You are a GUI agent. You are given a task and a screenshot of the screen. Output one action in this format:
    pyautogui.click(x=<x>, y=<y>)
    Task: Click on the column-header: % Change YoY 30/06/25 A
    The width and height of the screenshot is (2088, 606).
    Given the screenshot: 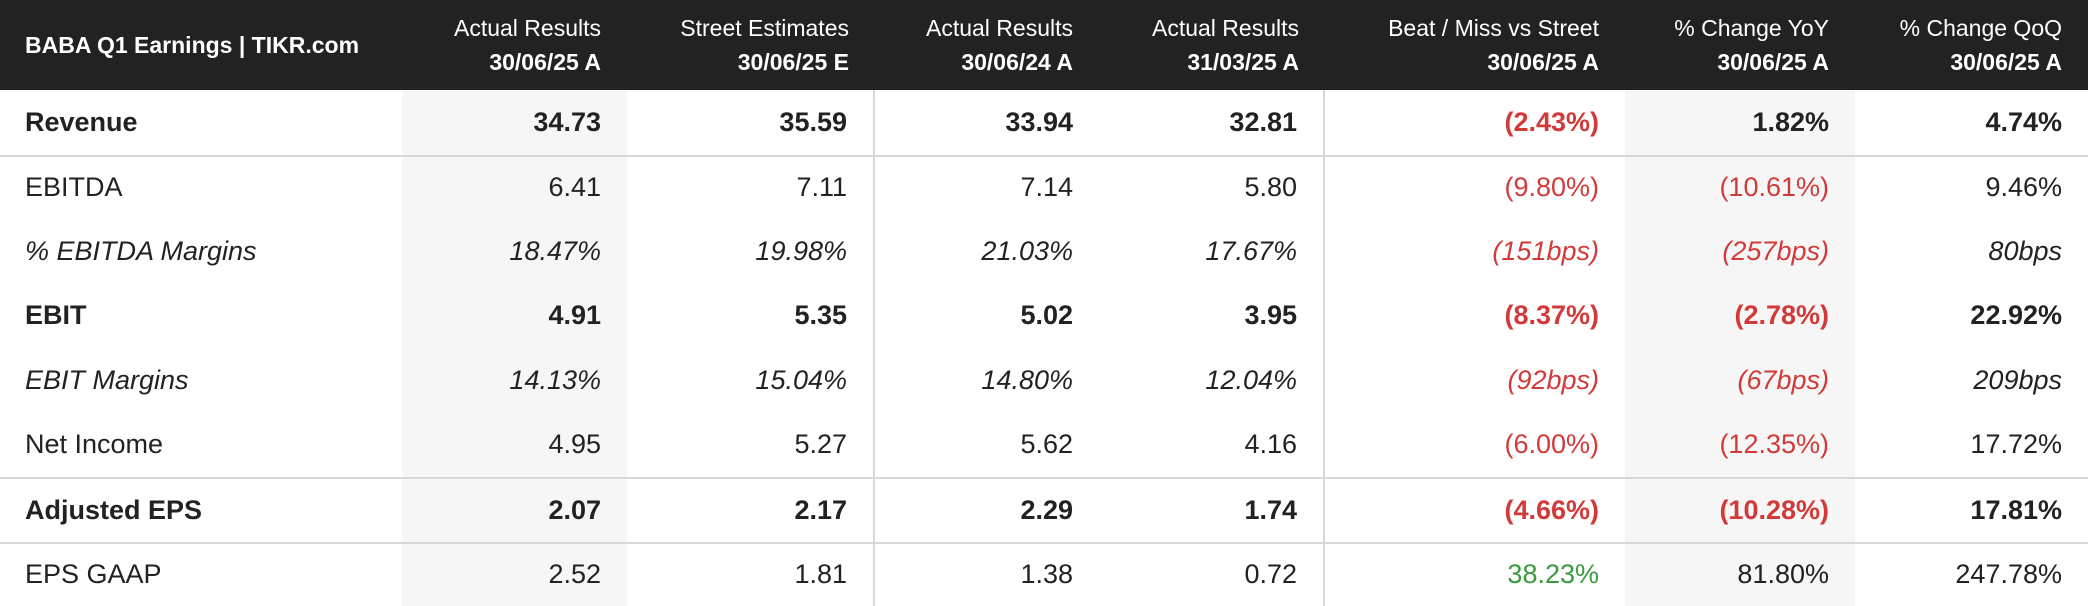 What is the action you would take?
    pyautogui.click(x=1740, y=45)
    